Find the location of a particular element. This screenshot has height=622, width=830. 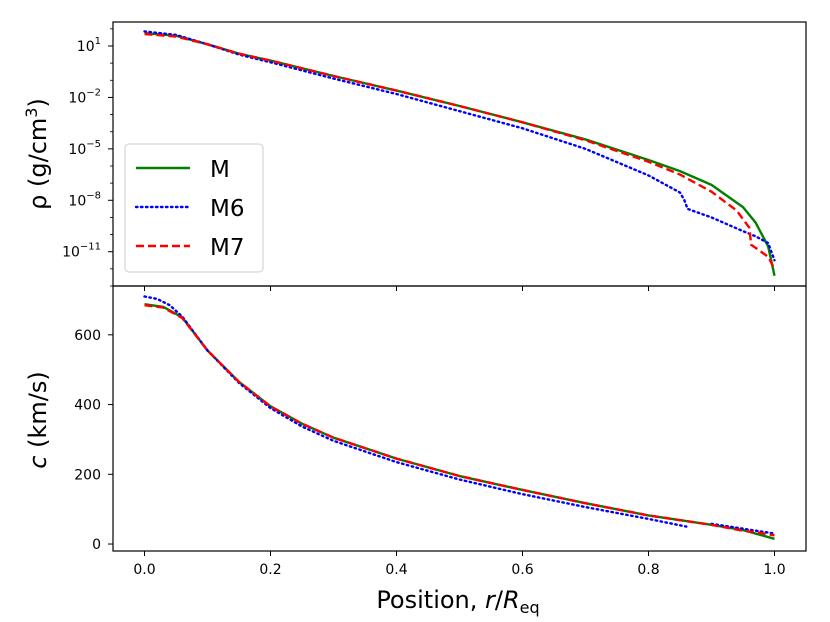

x-tick-label: 0.6 is located at coordinates (522, 570).